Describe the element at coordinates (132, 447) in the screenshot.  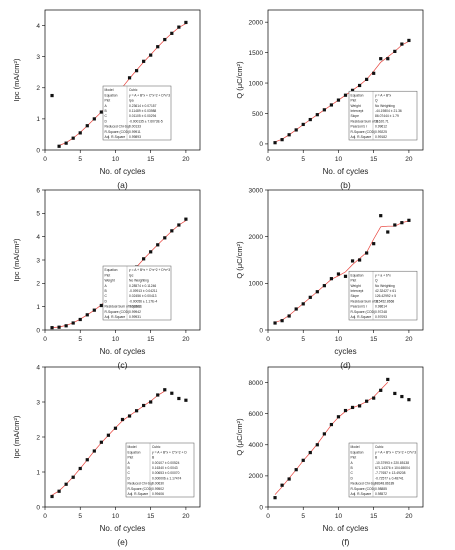
I see `stats-key: Model` at that location.